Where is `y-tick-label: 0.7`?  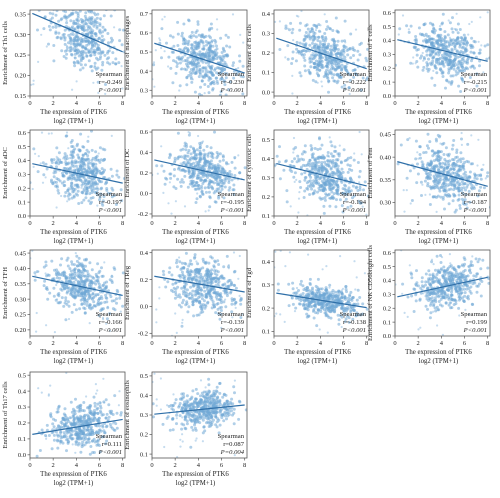 y-tick-label: 0.7 is located at coordinates (144, 14).